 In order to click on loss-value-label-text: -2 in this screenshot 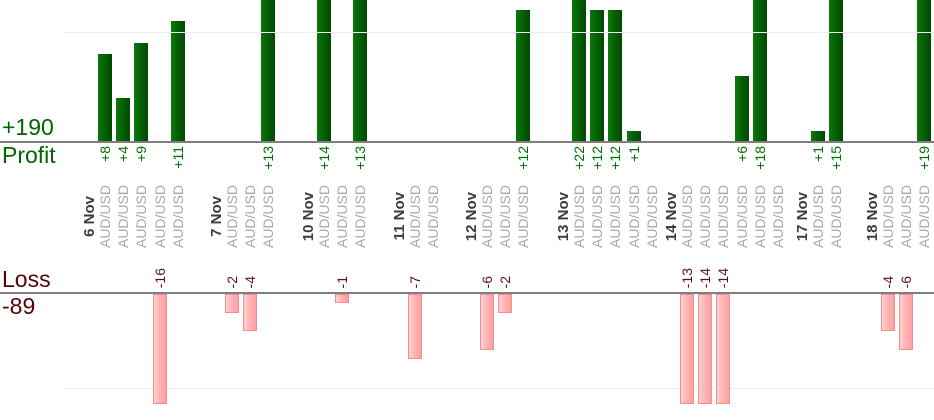, I will do `click(505, 281)`.